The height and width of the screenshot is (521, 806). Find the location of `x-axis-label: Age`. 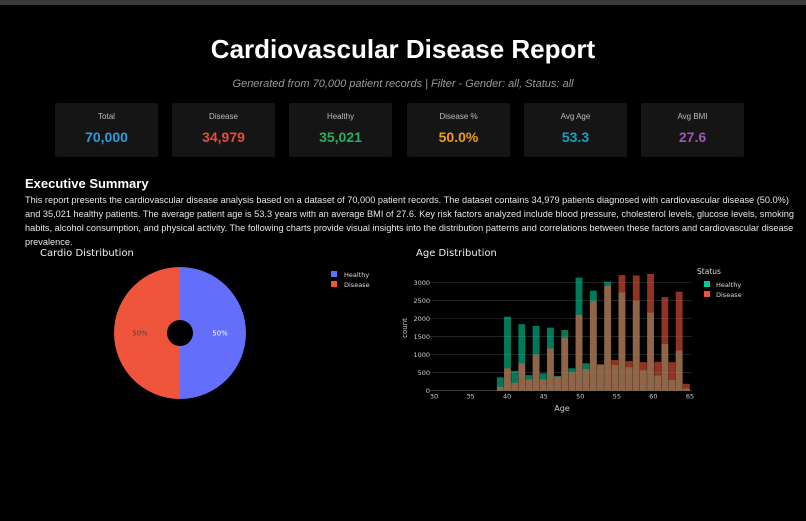

x-axis-label: Age is located at coordinates (562, 408).